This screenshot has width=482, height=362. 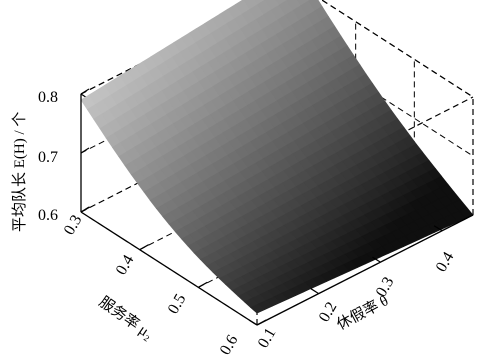 What do you see at coordinates (48, 215) in the screenshot?
I see `z-tick-label: 0.6` at bounding box center [48, 215].